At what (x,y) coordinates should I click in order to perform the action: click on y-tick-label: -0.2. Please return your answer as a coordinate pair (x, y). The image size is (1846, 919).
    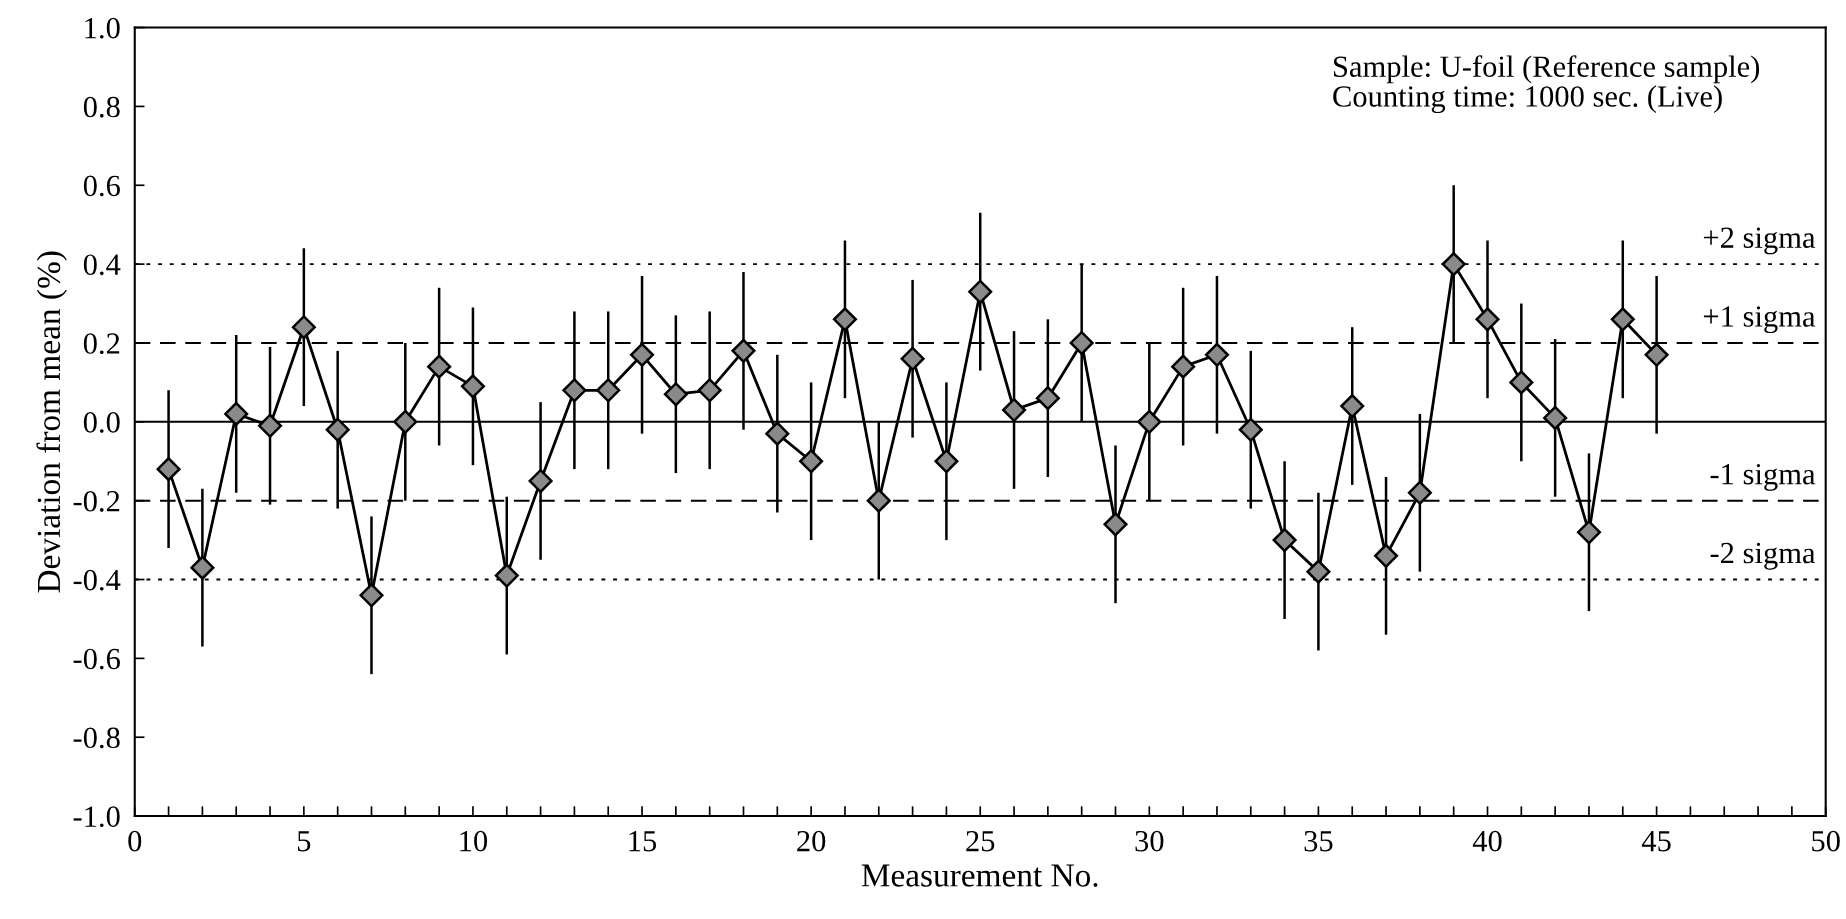
    Looking at the image, I should click on (96, 501).